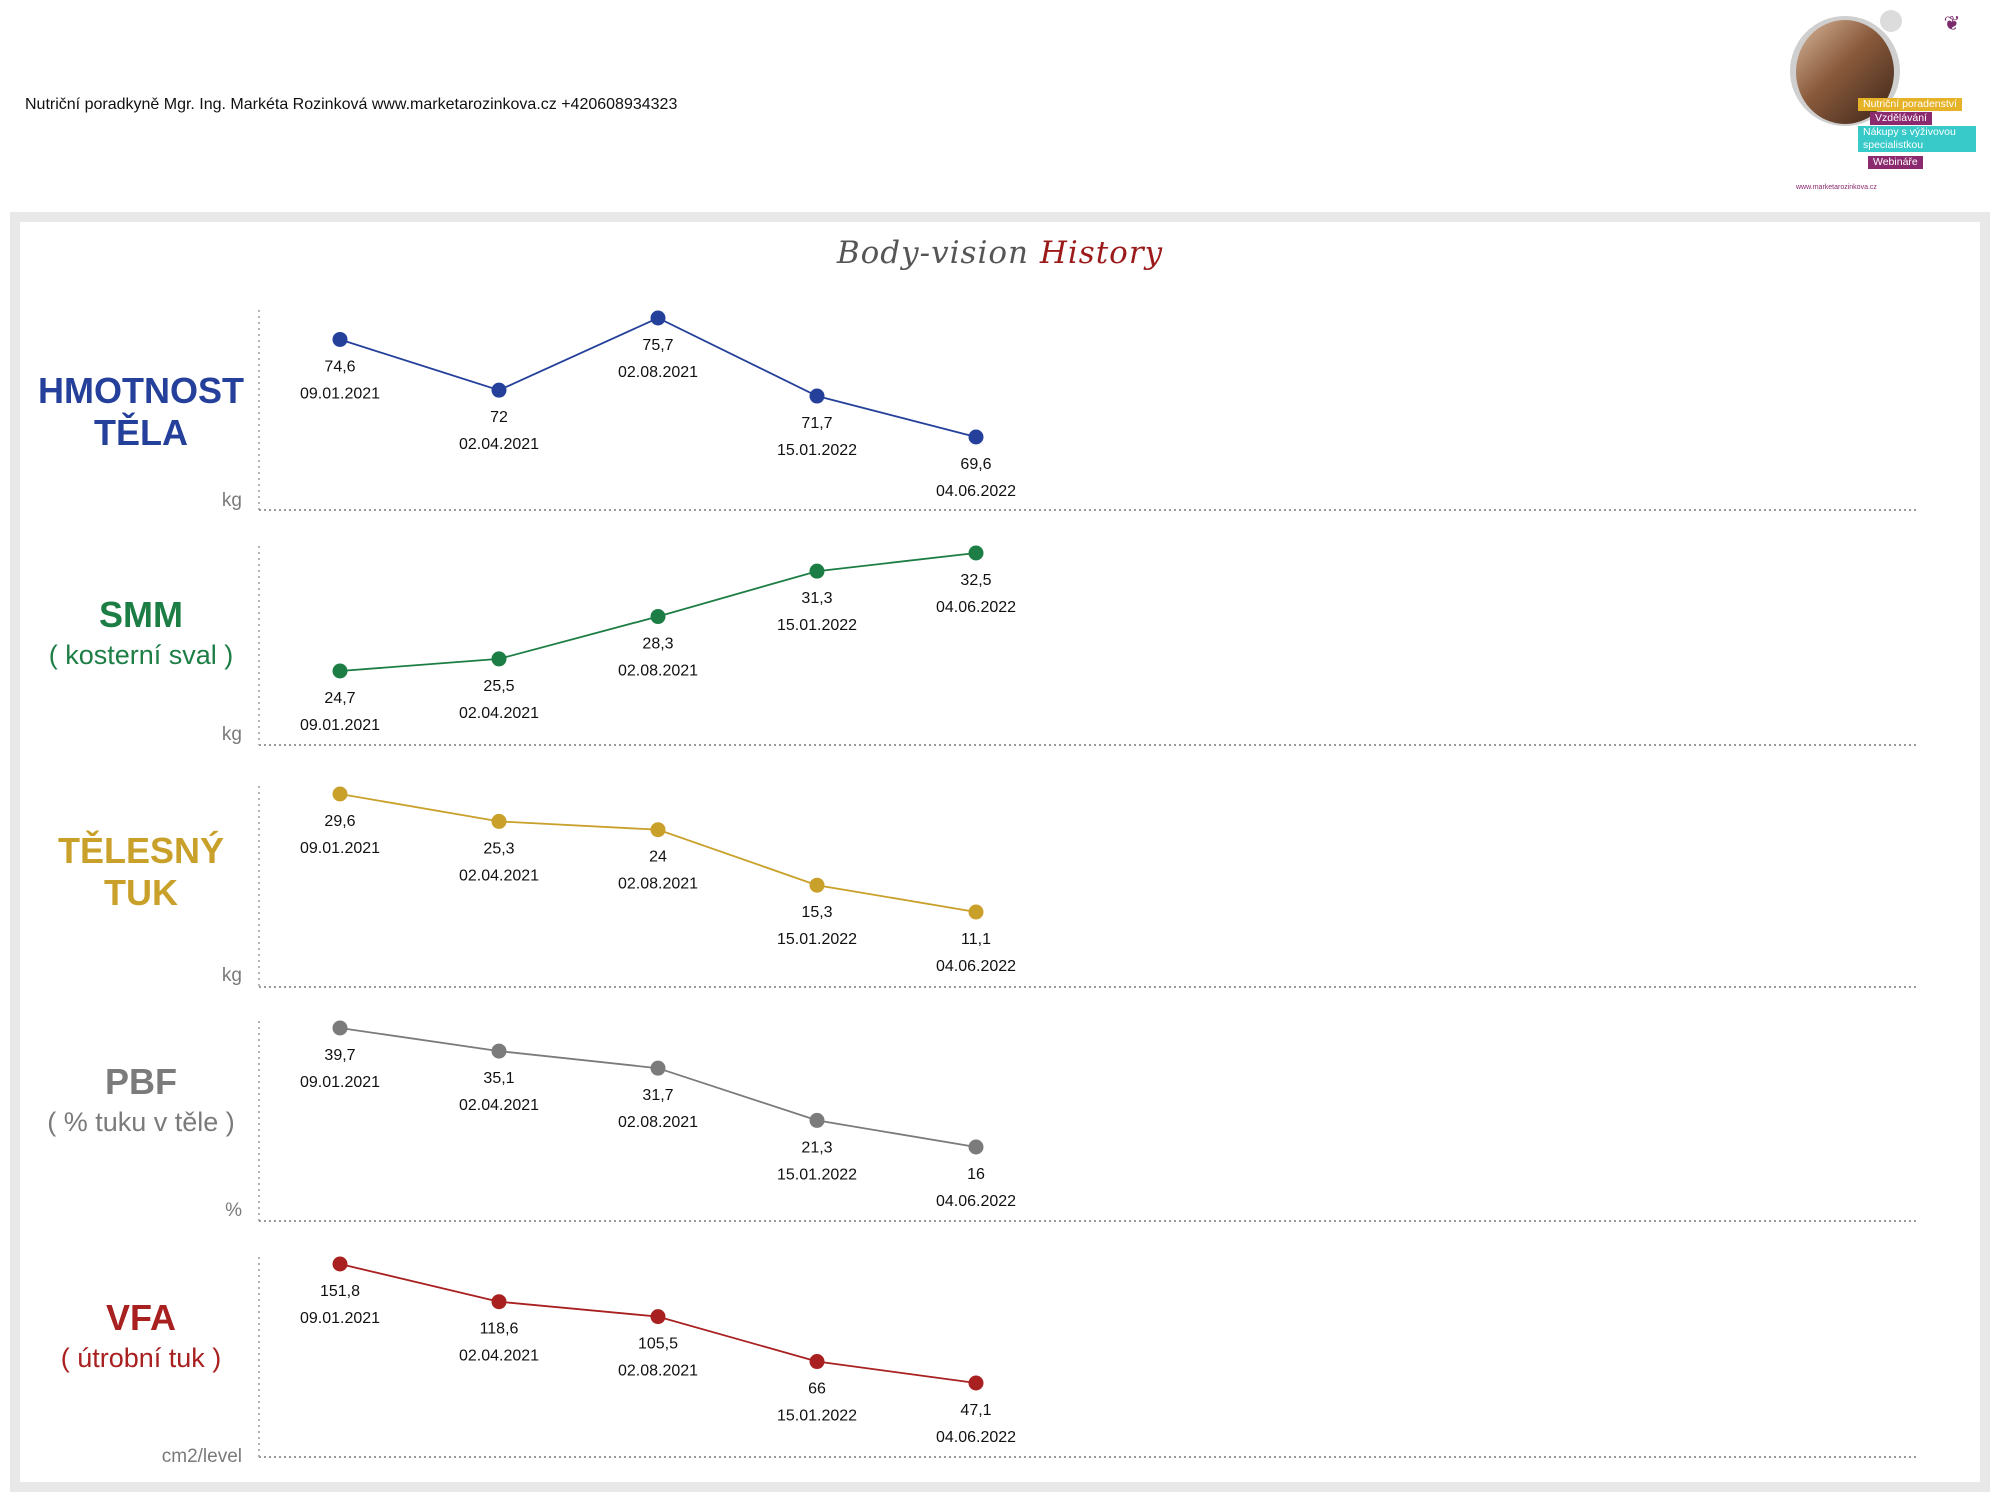 The width and height of the screenshot is (2000, 1500). Describe the element at coordinates (499, 1105) in the screenshot. I see `panel-3-date-label: 02.04.2021` at that location.